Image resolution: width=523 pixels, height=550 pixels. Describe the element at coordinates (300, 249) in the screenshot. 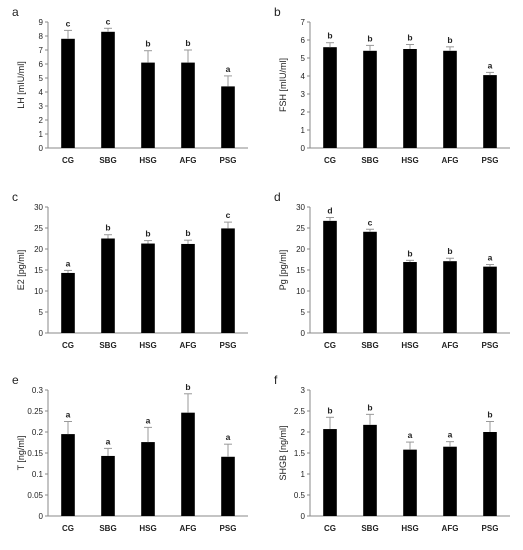

I see `y-tick-label: 20` at that location.